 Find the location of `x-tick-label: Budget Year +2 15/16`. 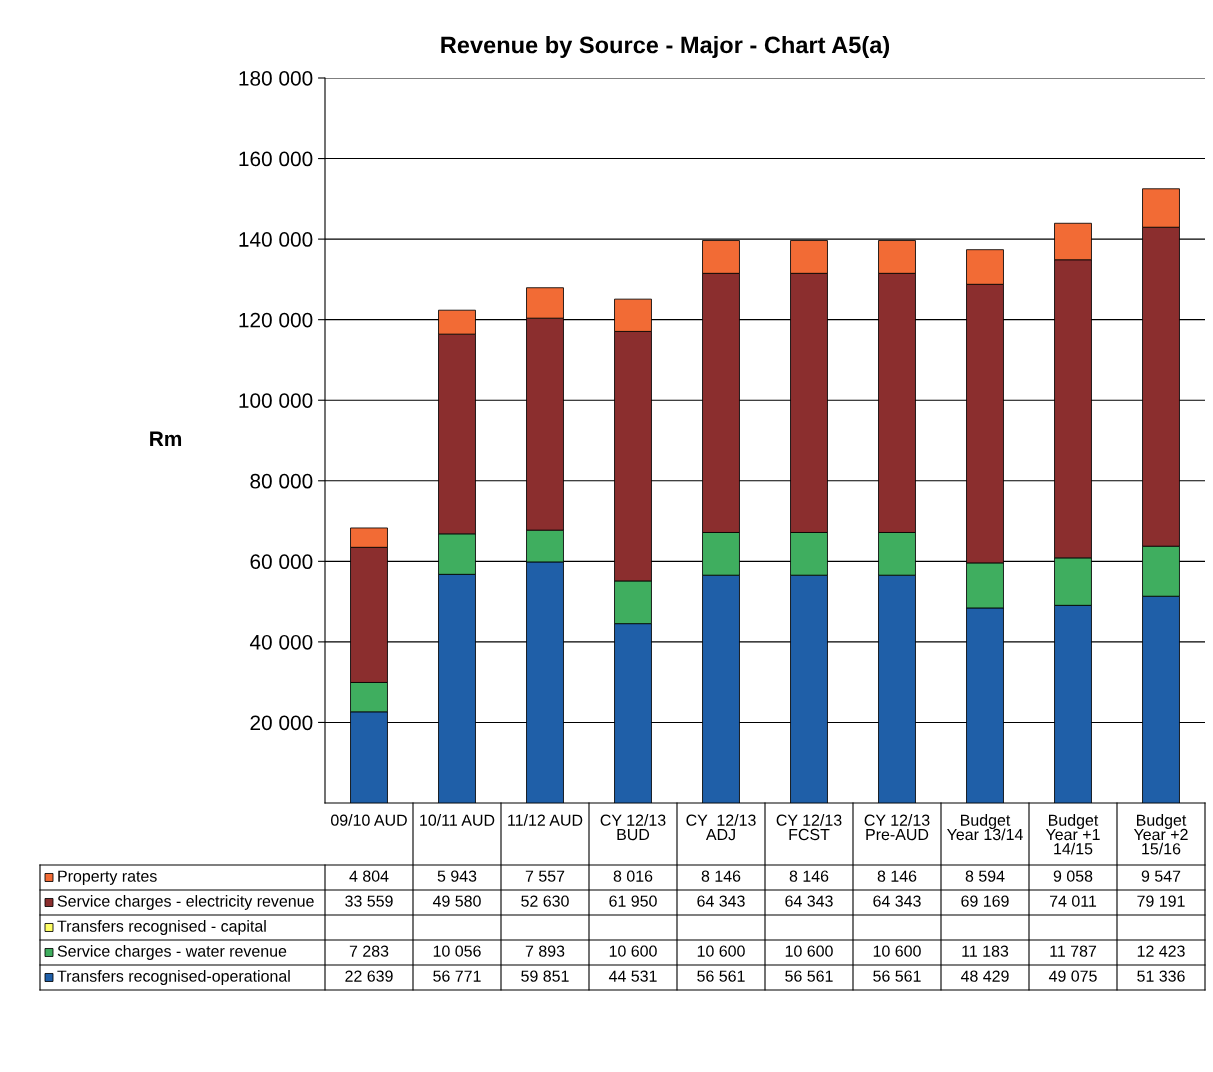

x-tick-label: Budget Year +2 15/16 is located at coordinates (1160, 834).